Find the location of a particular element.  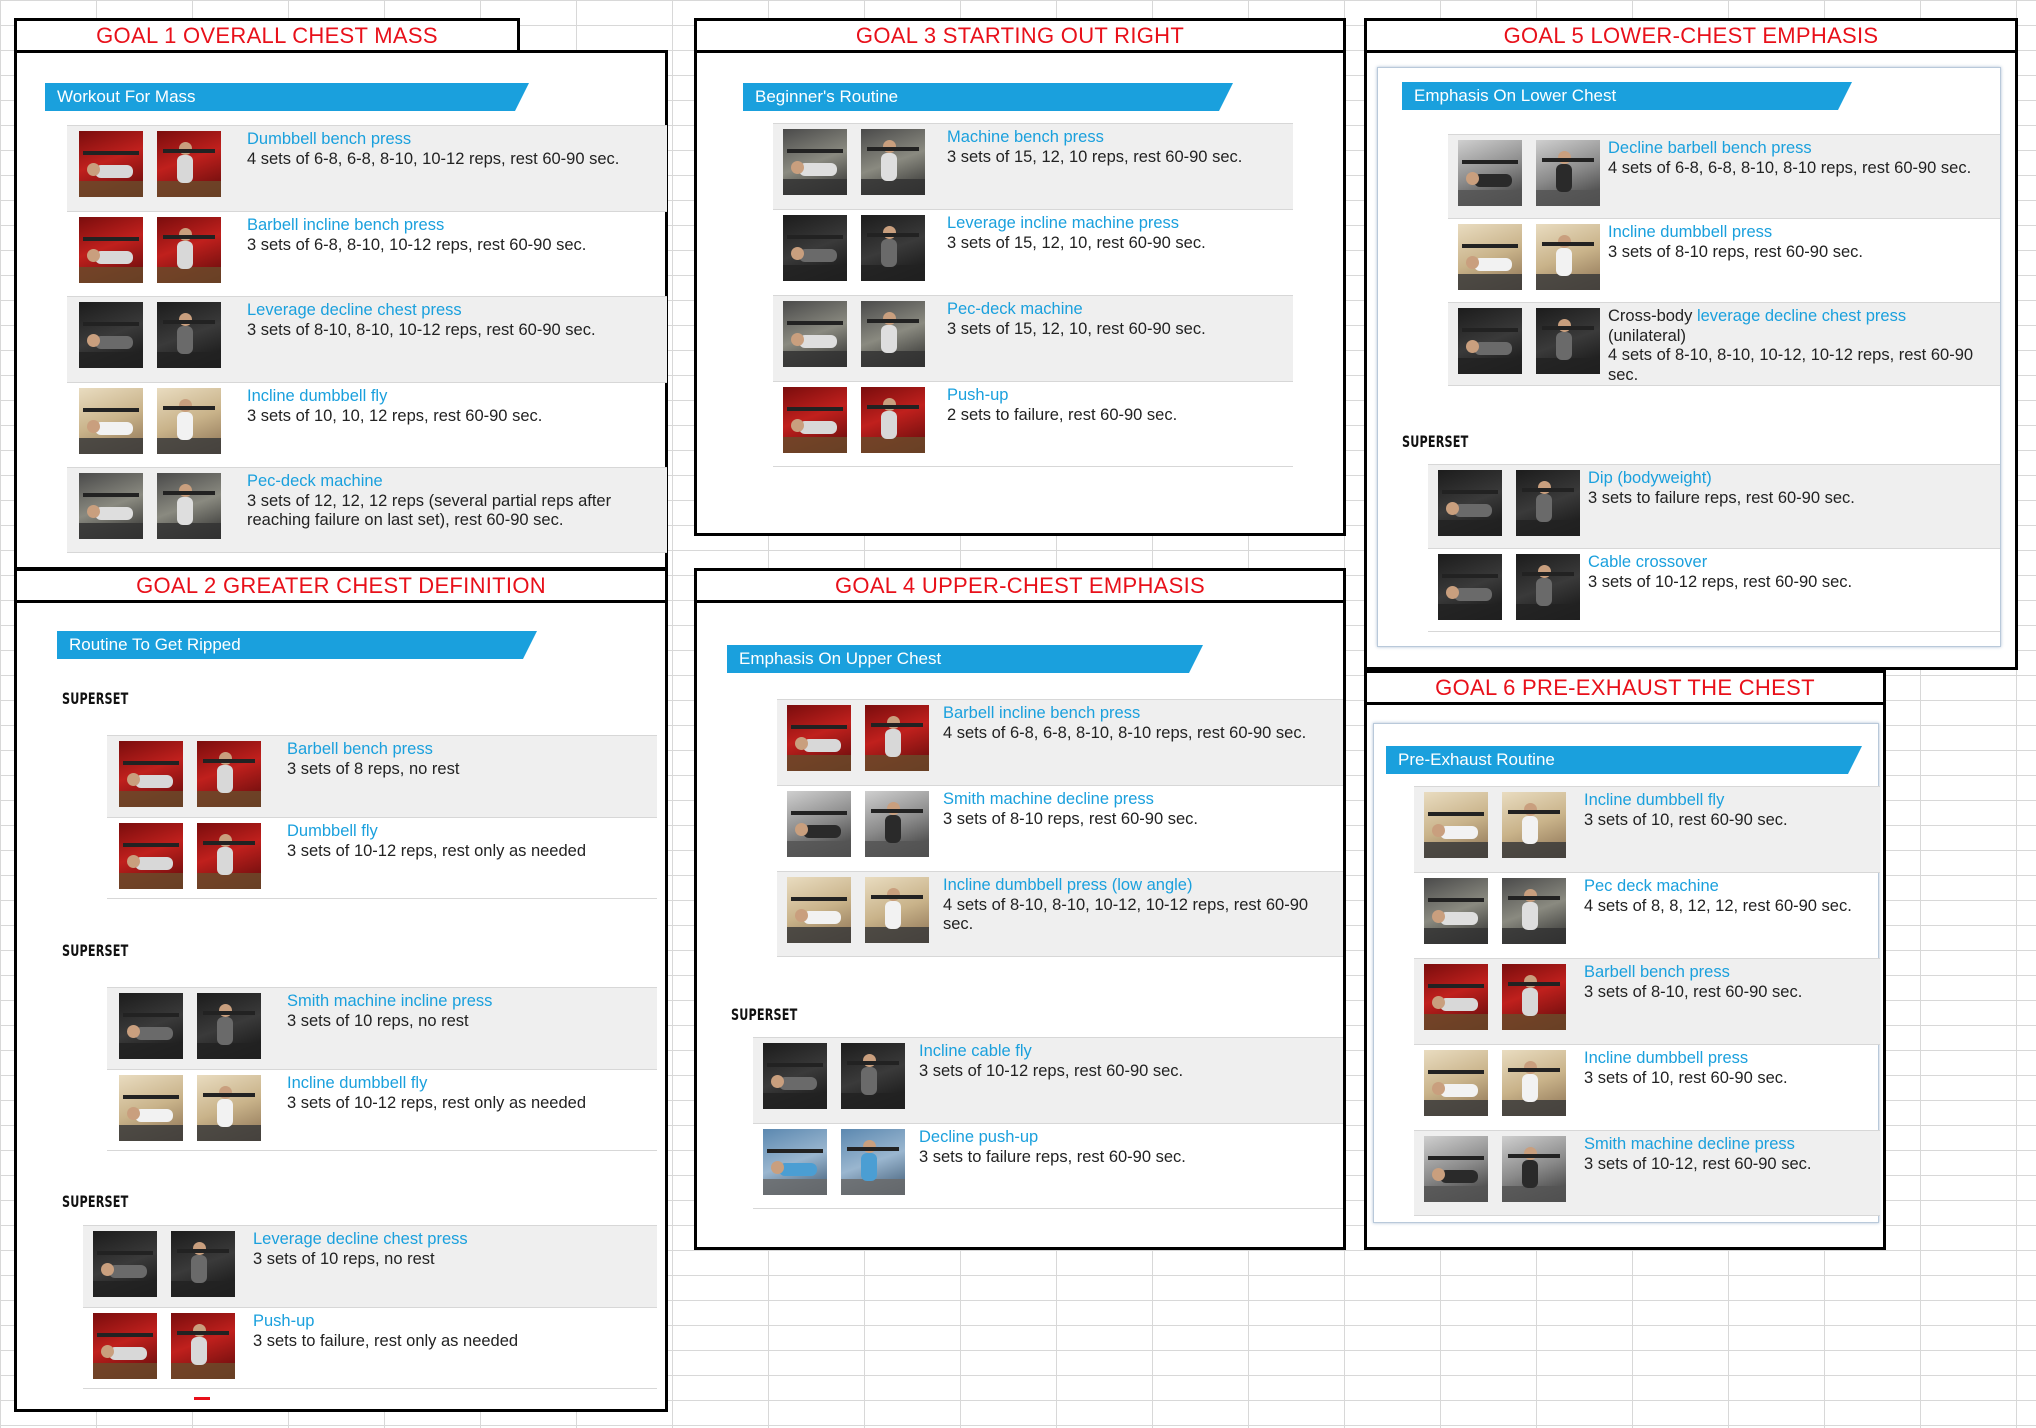

exercise-link: Dumbbell bench press is located at coordinates (329, 139).